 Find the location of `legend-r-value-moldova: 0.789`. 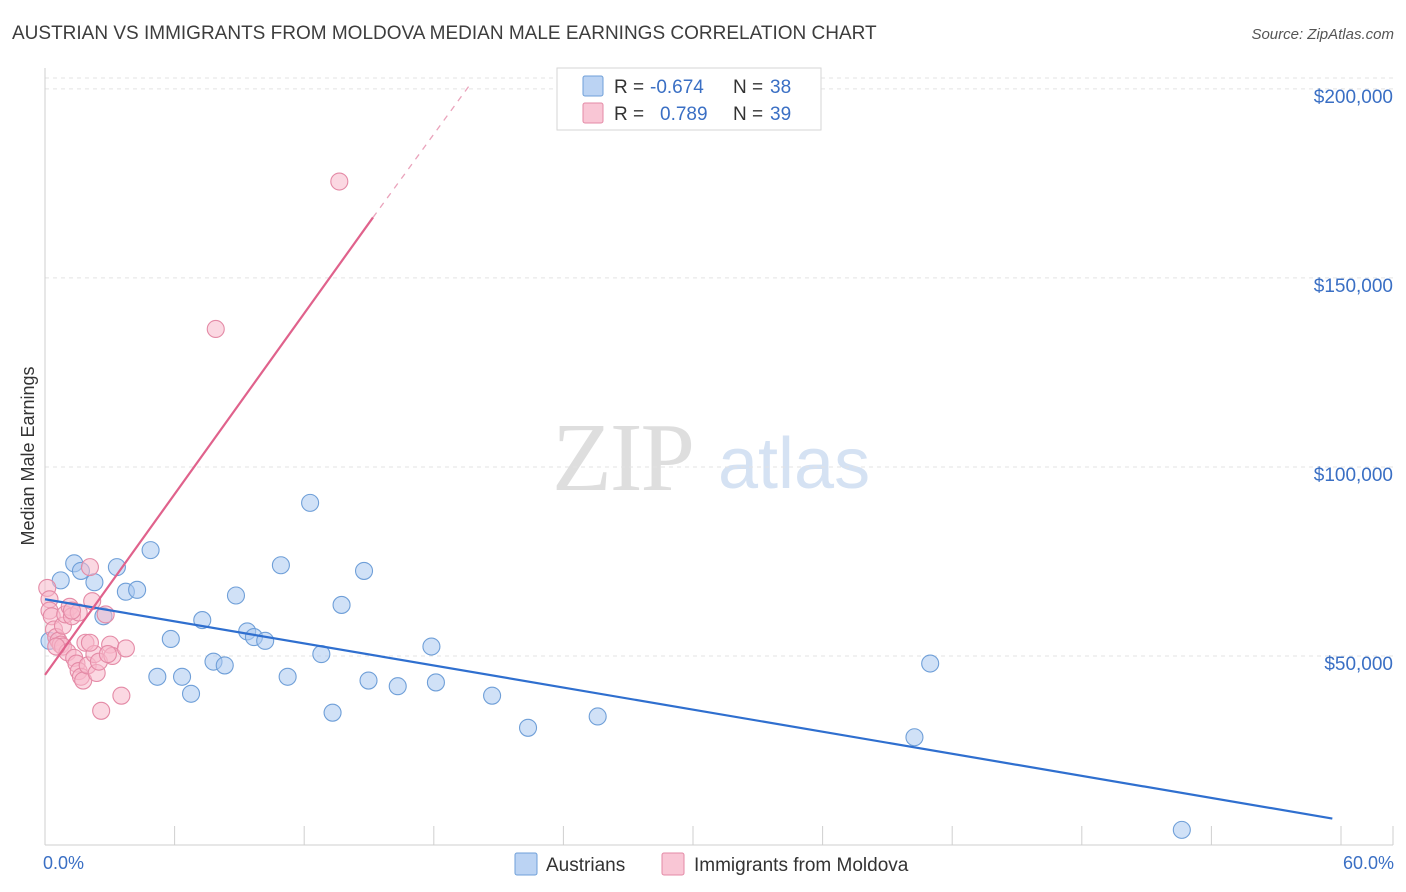

legend-r-value-moldova: 0.789 is located at coordinates (684, 114).